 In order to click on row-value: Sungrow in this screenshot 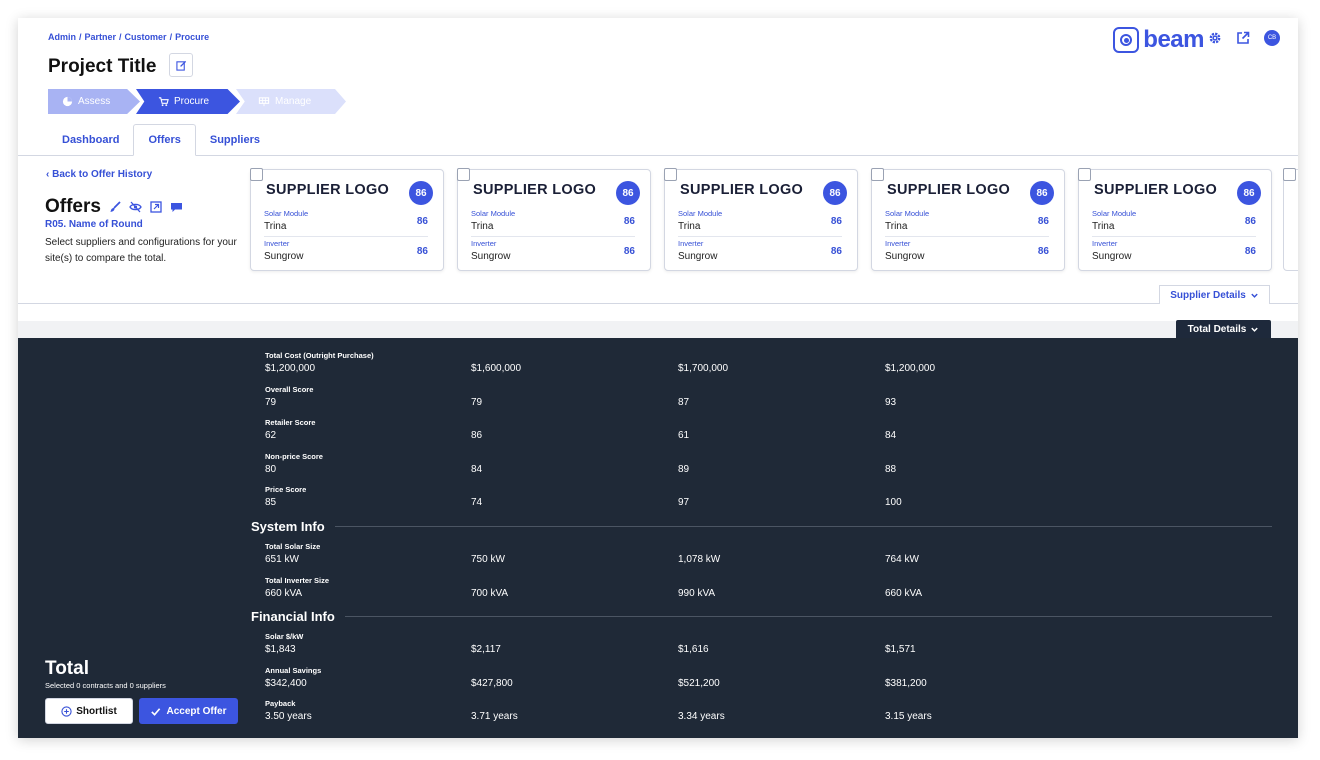, I will do `click(284, 256)`.